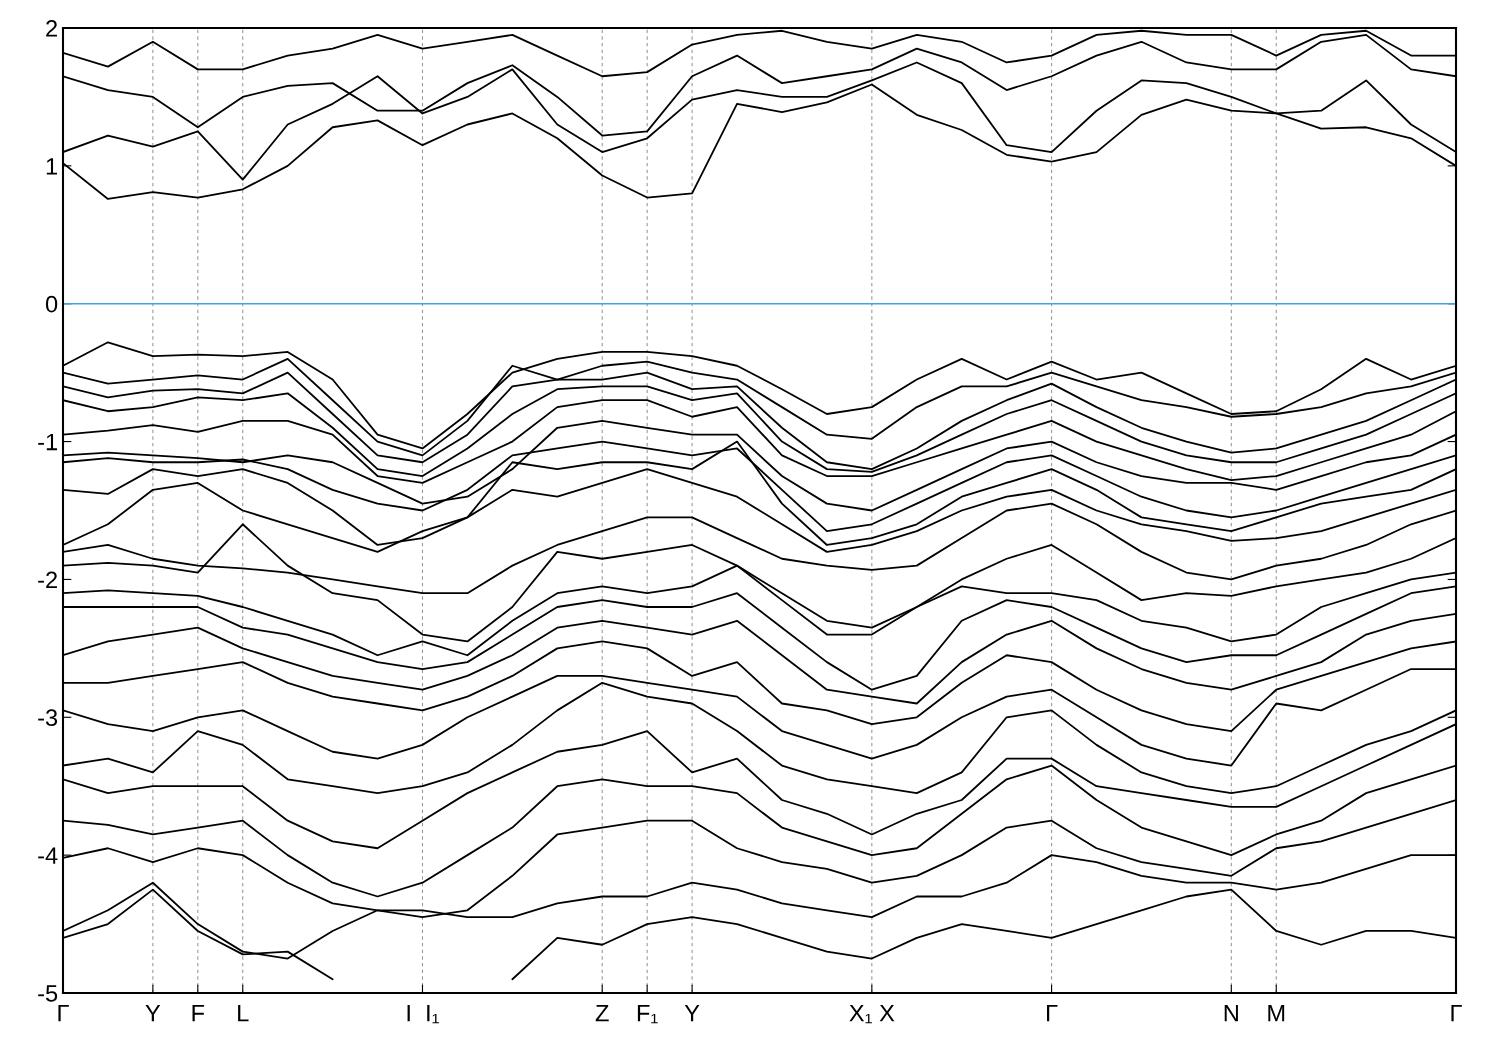  I want to click on y-tick-label: -1, so click(47, 442).